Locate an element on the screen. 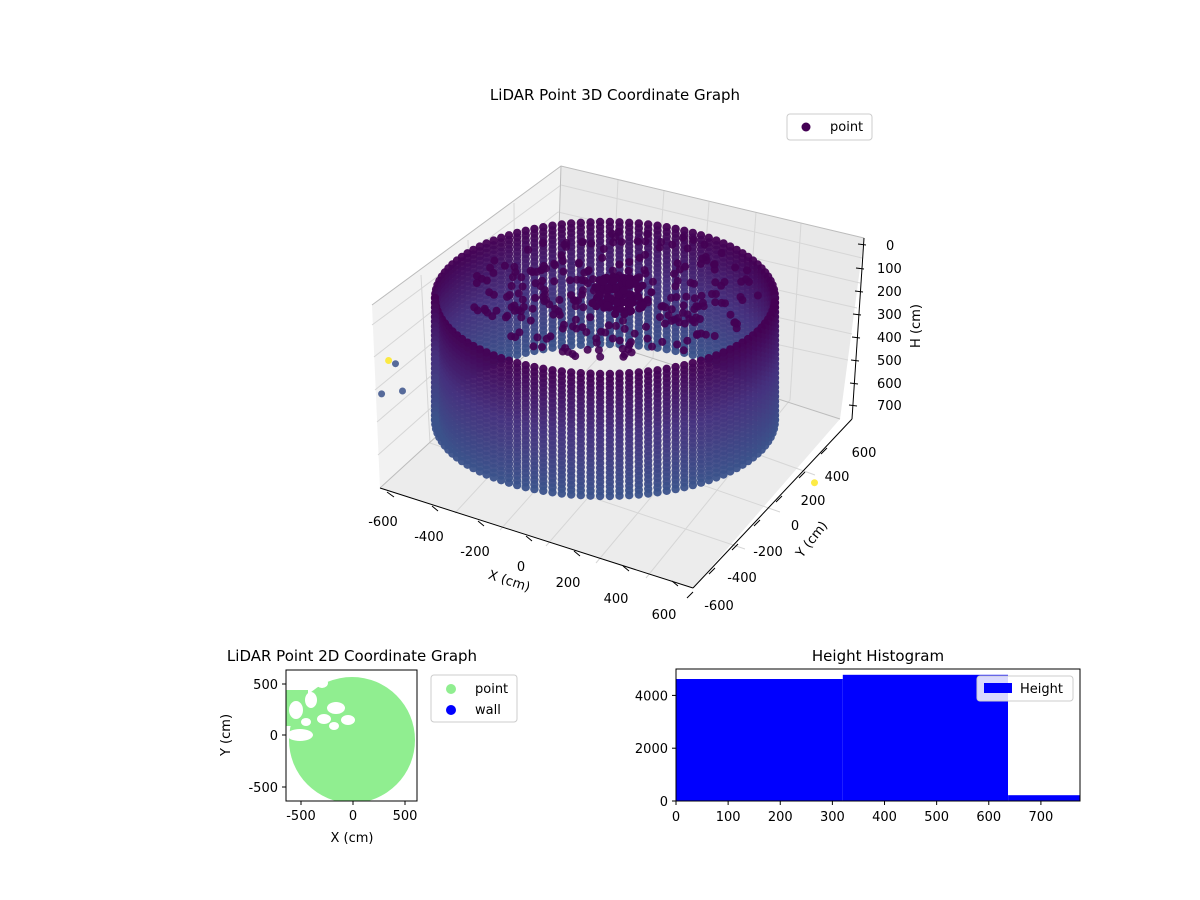 The height and width of the screenshot is (900, 1200). y-tick-label: 4000 is located at coordinates (651, 696).